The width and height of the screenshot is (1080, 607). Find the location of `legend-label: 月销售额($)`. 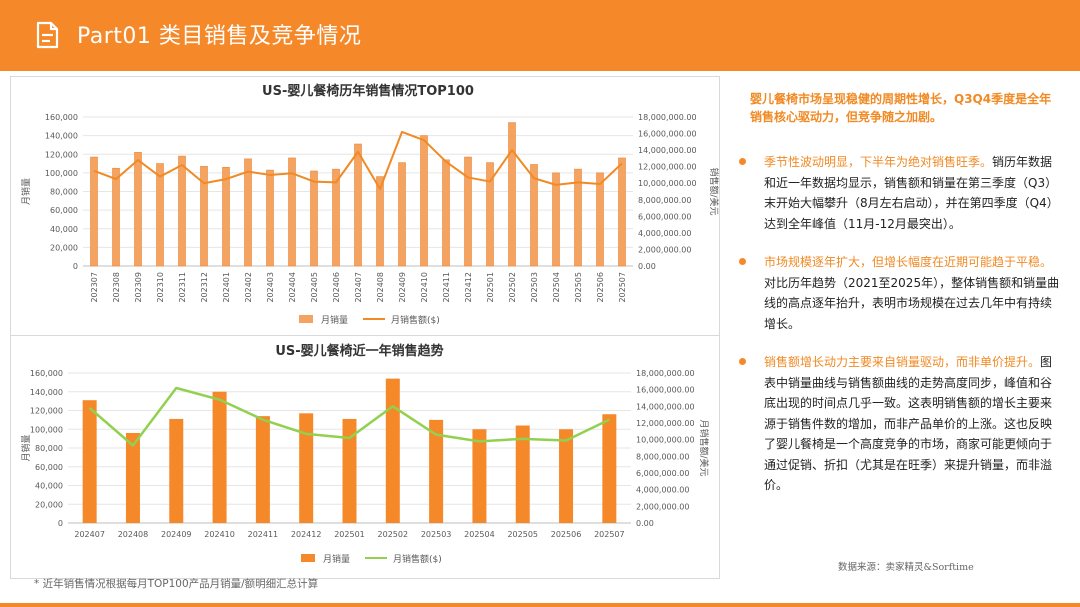

legend-label: 月销售额($) is located at coordinates (415, 320).